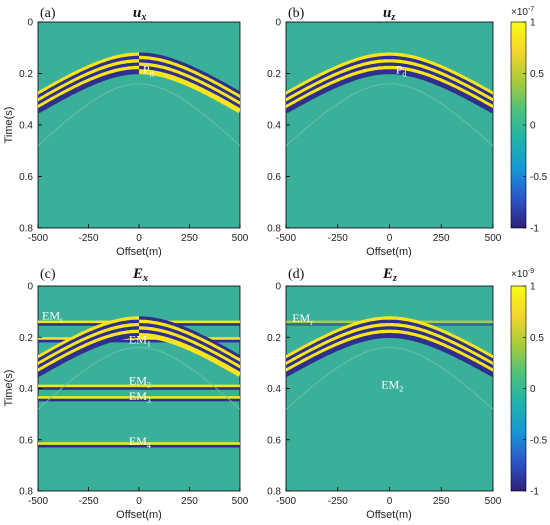 Image resolution: width=550 pixels, height=525 pixels. I want to click on panel-a-label: (a), so click(48, 13).